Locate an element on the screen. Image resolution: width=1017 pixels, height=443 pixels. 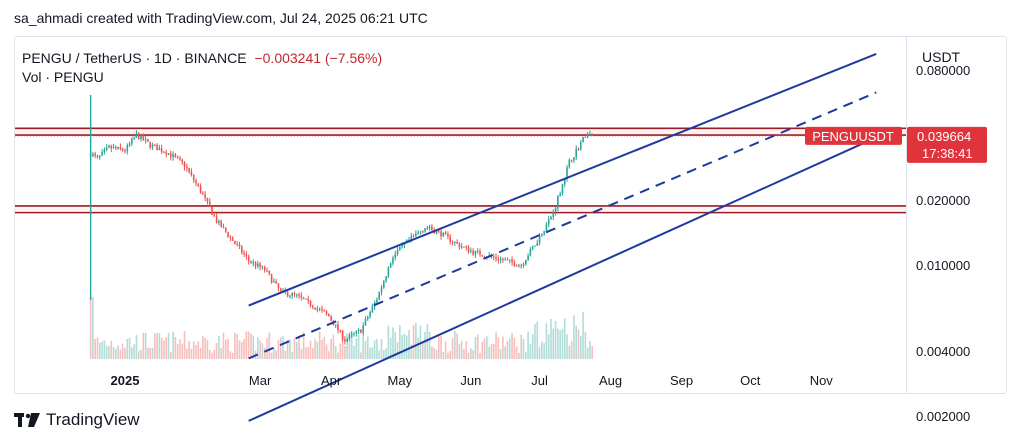
currency-label: USDT is located at coordinates (941, 57).